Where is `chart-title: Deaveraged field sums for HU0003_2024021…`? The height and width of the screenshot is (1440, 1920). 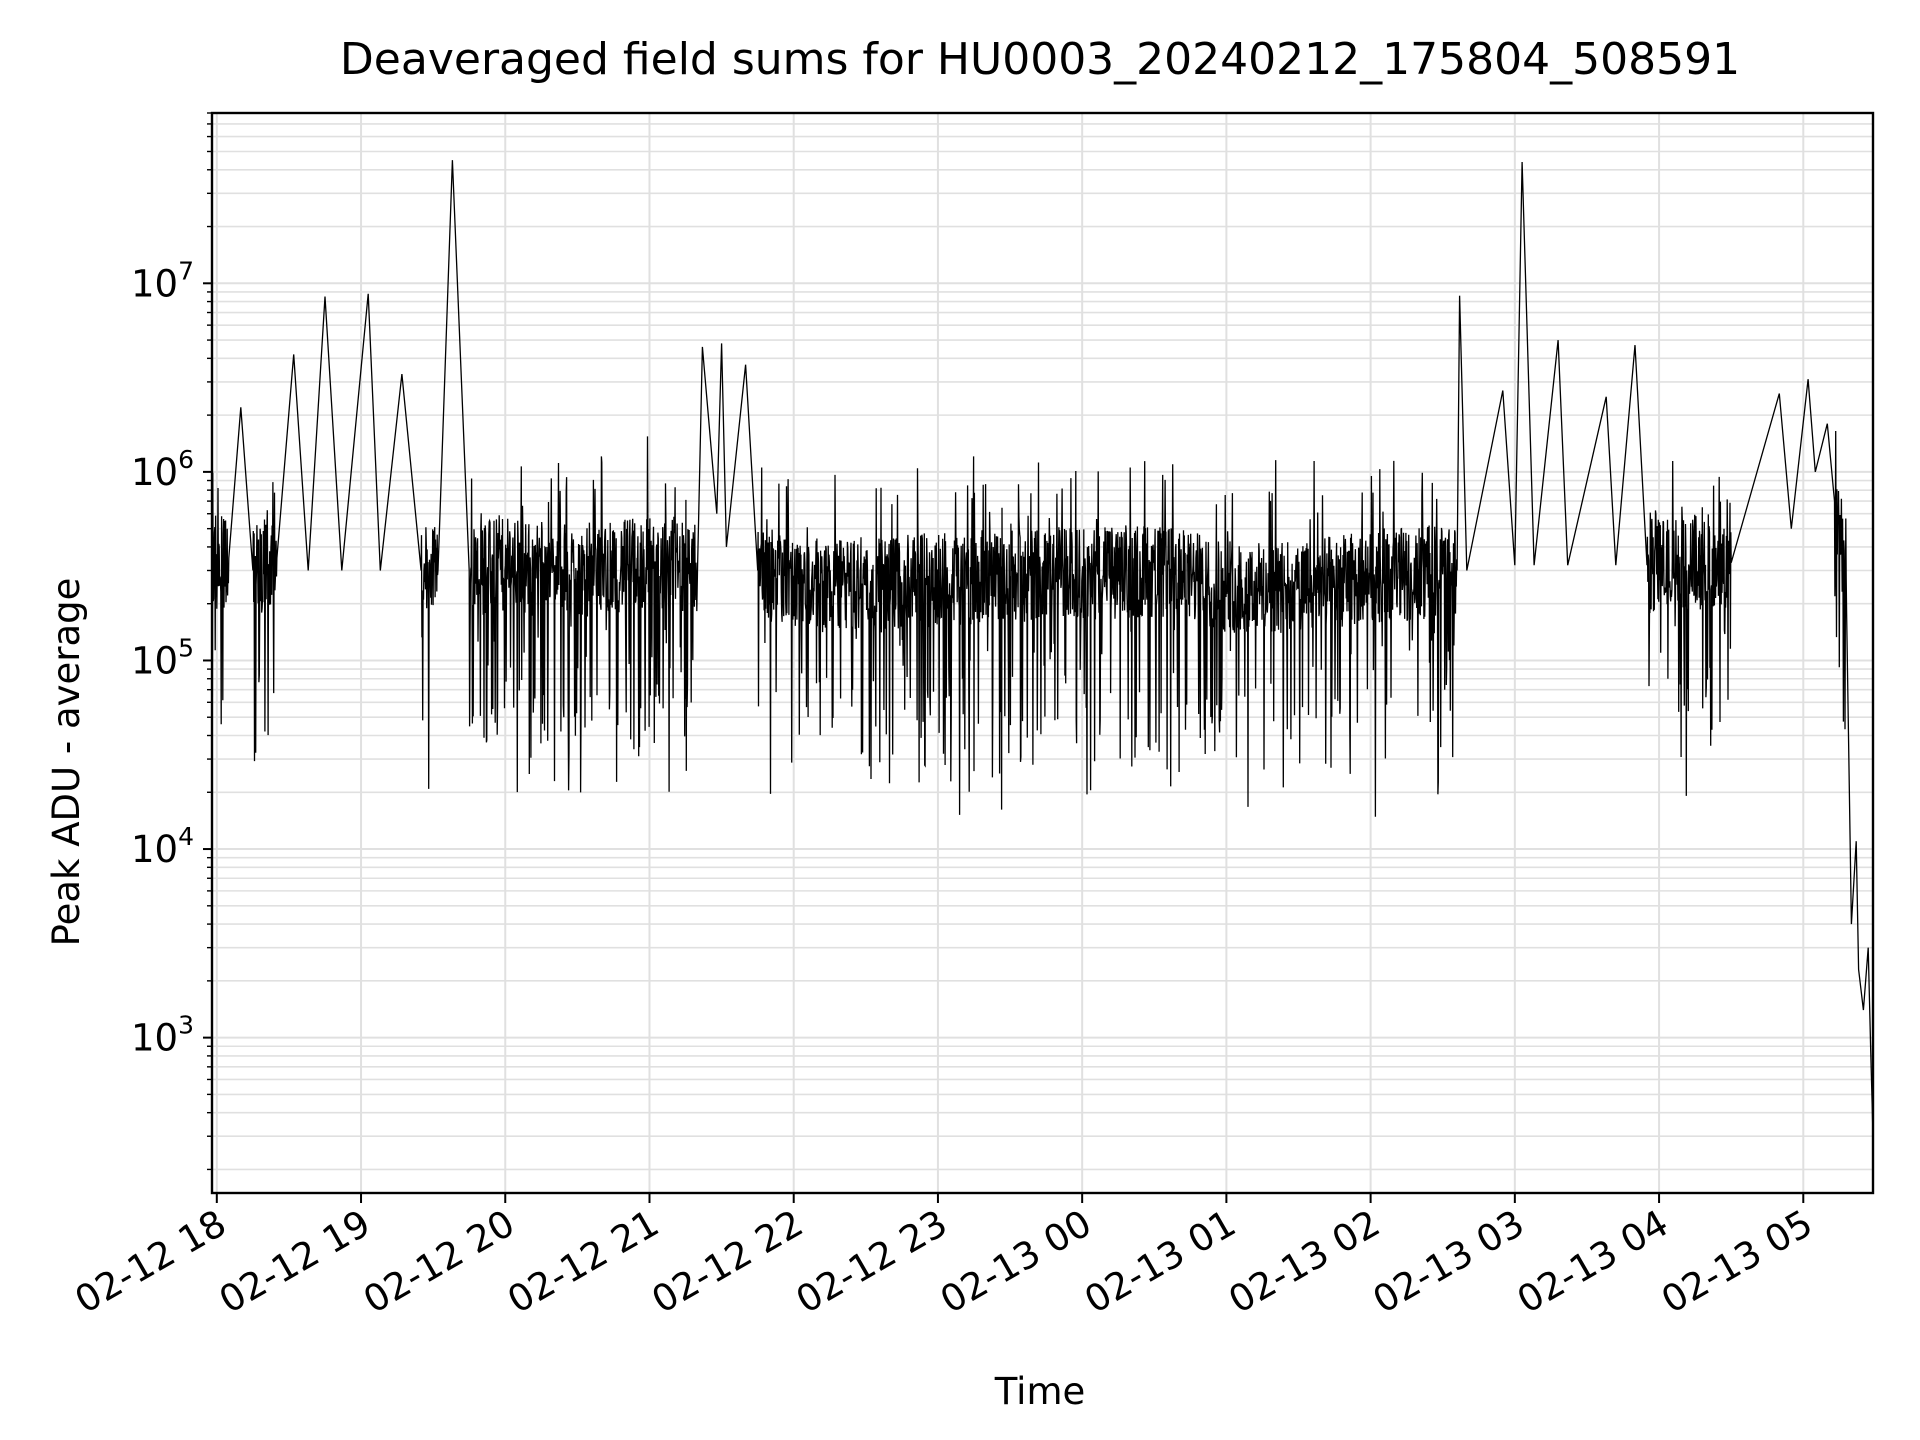 chart-title: Deaveraged field sums for HU0003_2024021… is located at coordinates (1040, 59).